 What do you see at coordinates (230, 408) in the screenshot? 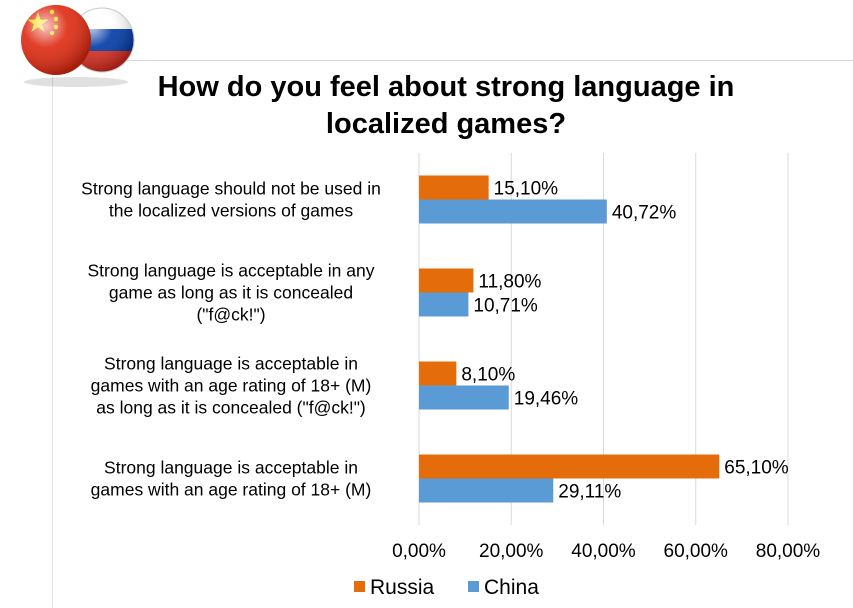
I see `category-label: as long as it is concealed ("f@ck!")` at bounding box center [230, 408].